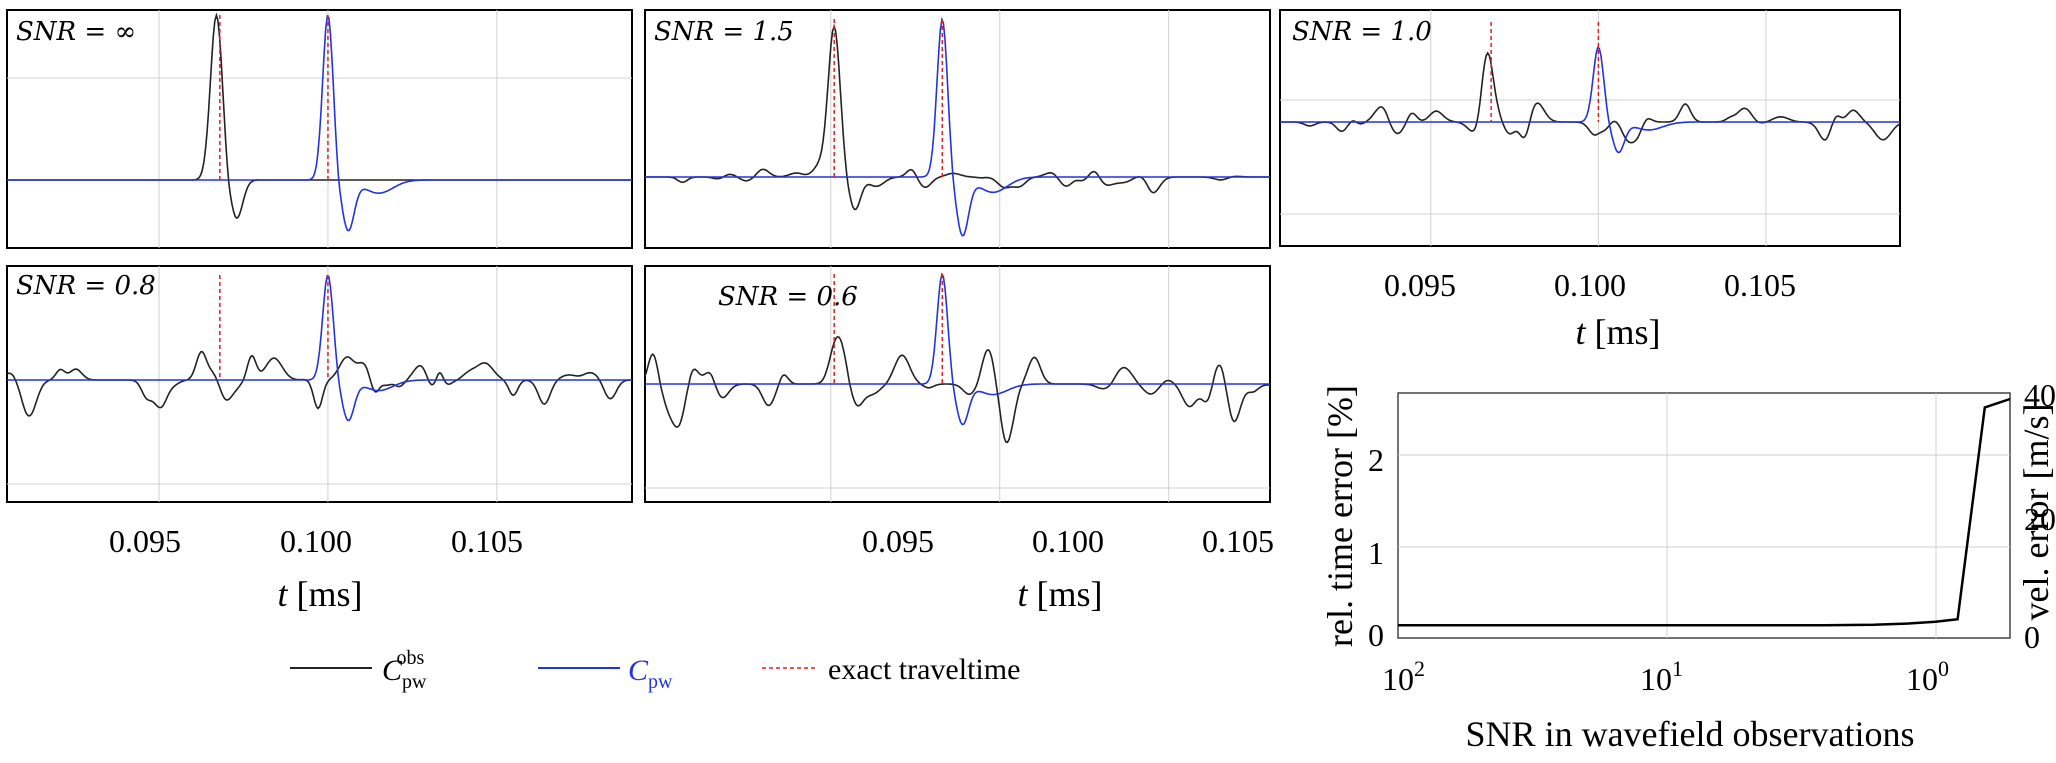  I want to click on snr-label: SNR = 0.6, so click(788, 297).